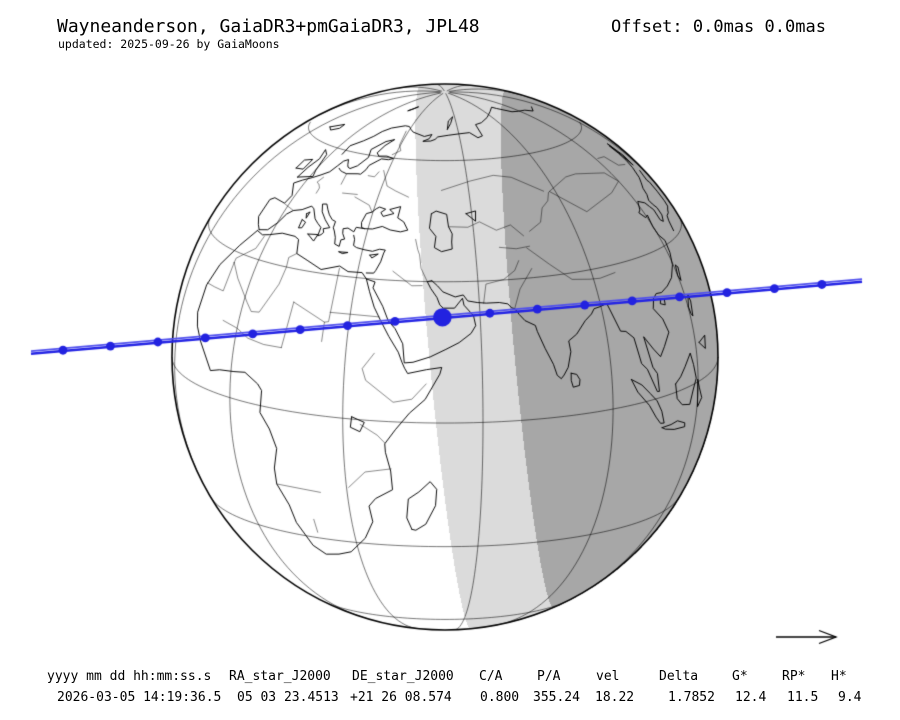 This screenshot has width=900, height=720. What do you see at coordinates (129, 676) in the screenshot?
I see `col-header-datetime: yyyy mm dd hh:mm:ss.s` at bounding box center [129, 676].